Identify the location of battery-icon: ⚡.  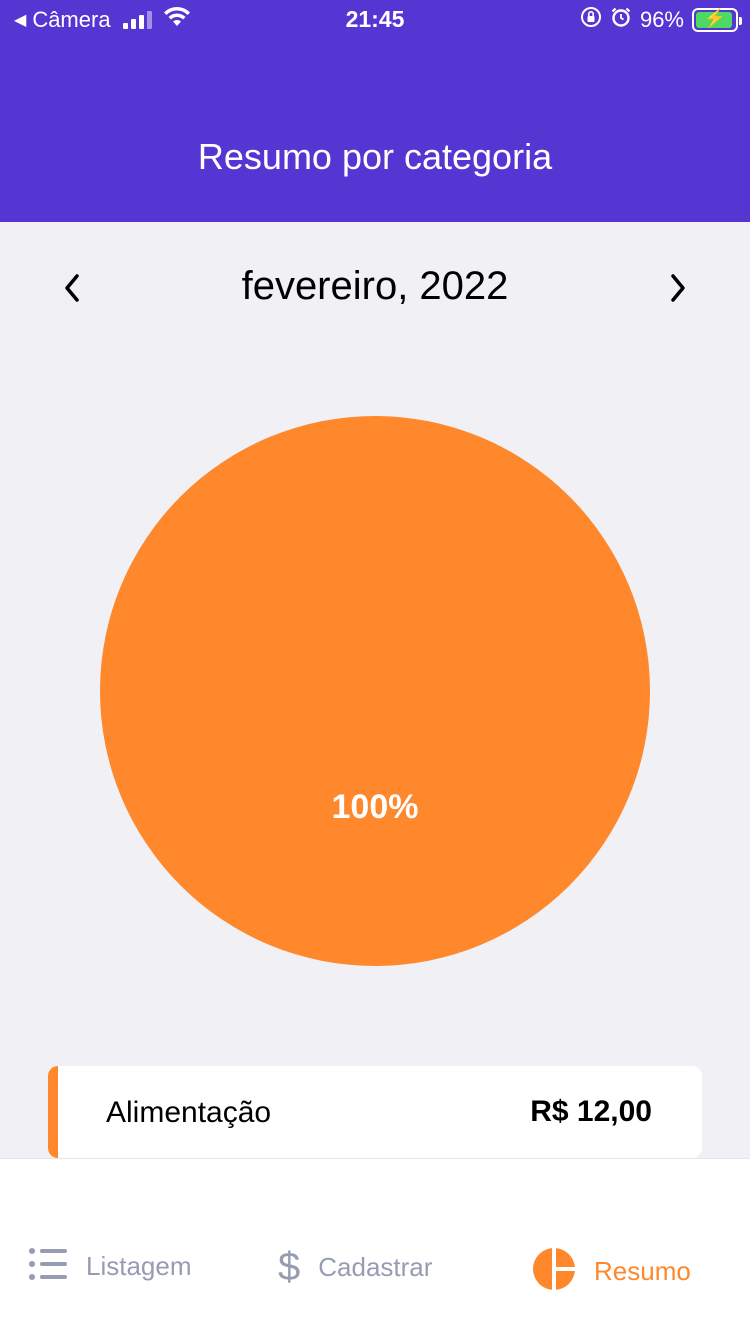
(717, 20).